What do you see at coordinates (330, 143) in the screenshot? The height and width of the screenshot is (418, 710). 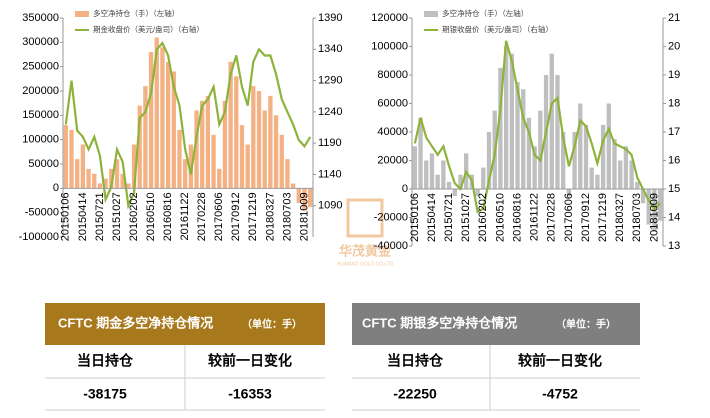 I see `y2-tick-label: 1190` at bounding box center [330, 143].